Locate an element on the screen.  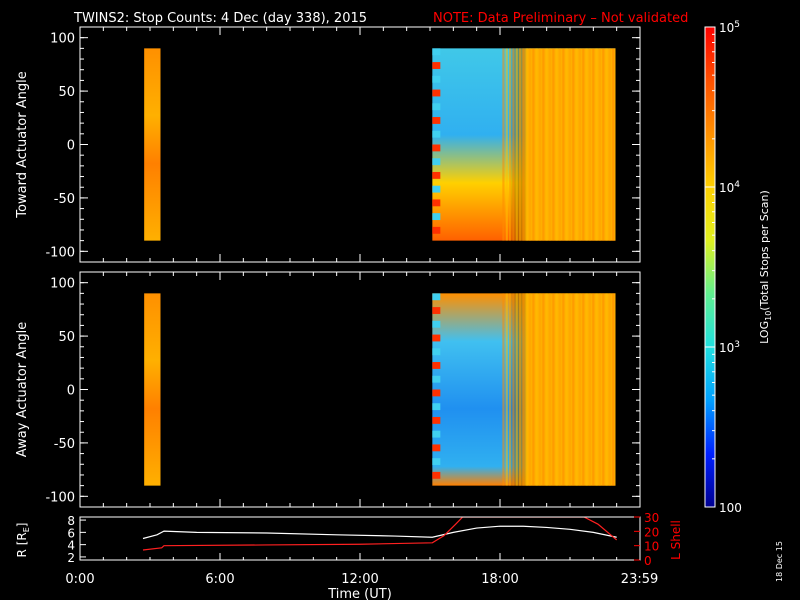
r-axis-label-end: ] is located at coordinates (22, 525).